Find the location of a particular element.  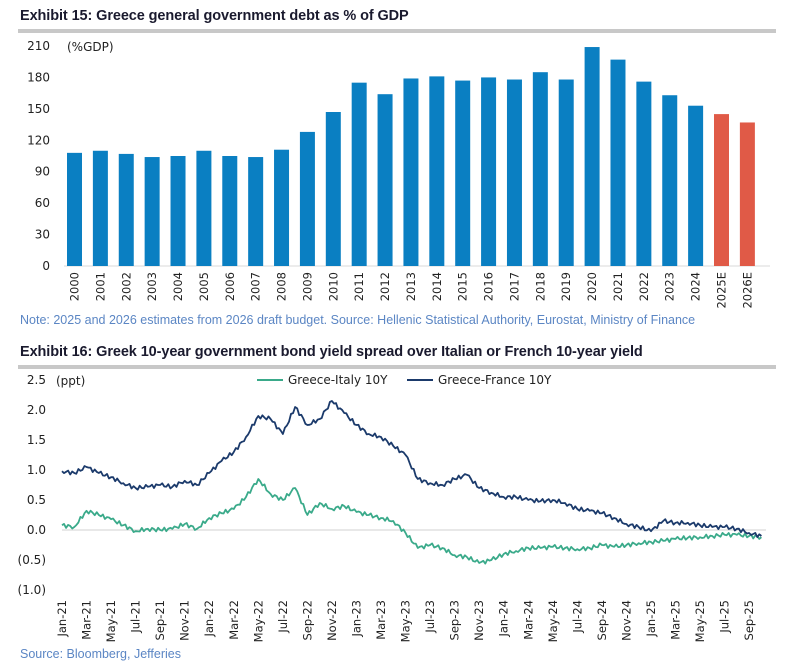

y-tick-label: 0 is located at coordinates (46, 266).